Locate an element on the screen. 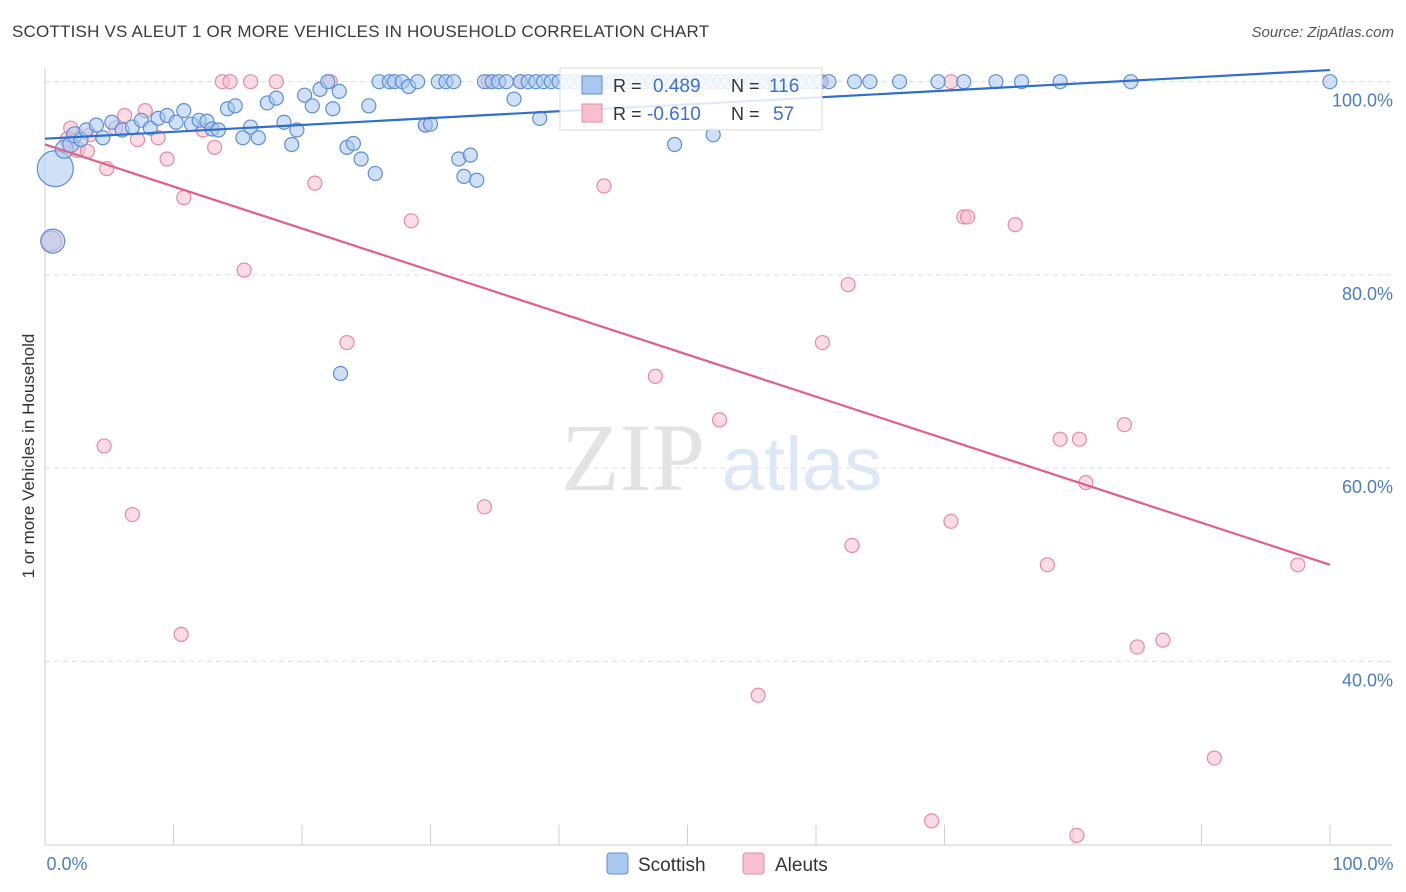  legend-swatch-aleut is located at coordinates (753, 863).